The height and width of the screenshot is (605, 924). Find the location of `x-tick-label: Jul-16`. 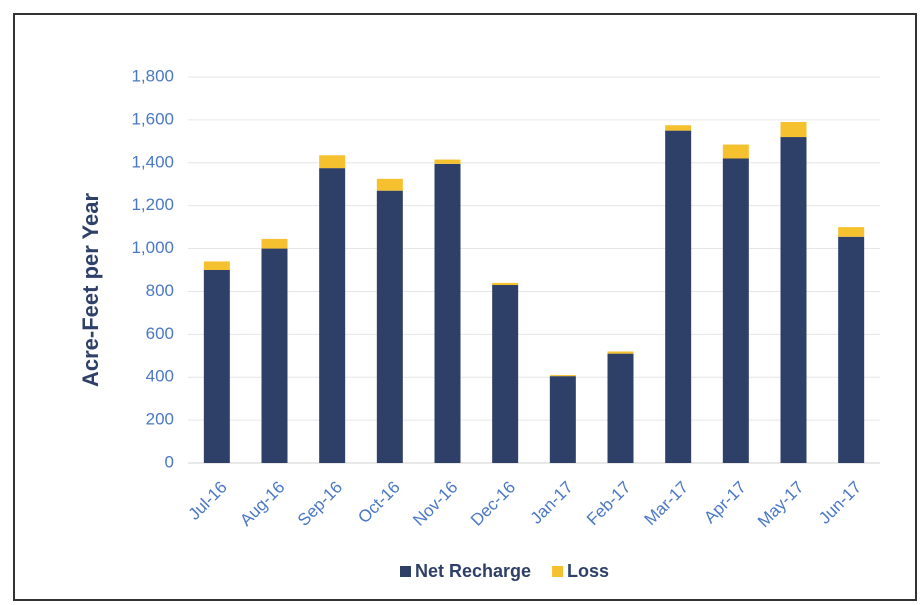

x-tick-label: Jul-16 is located at coordinates (208, 501).